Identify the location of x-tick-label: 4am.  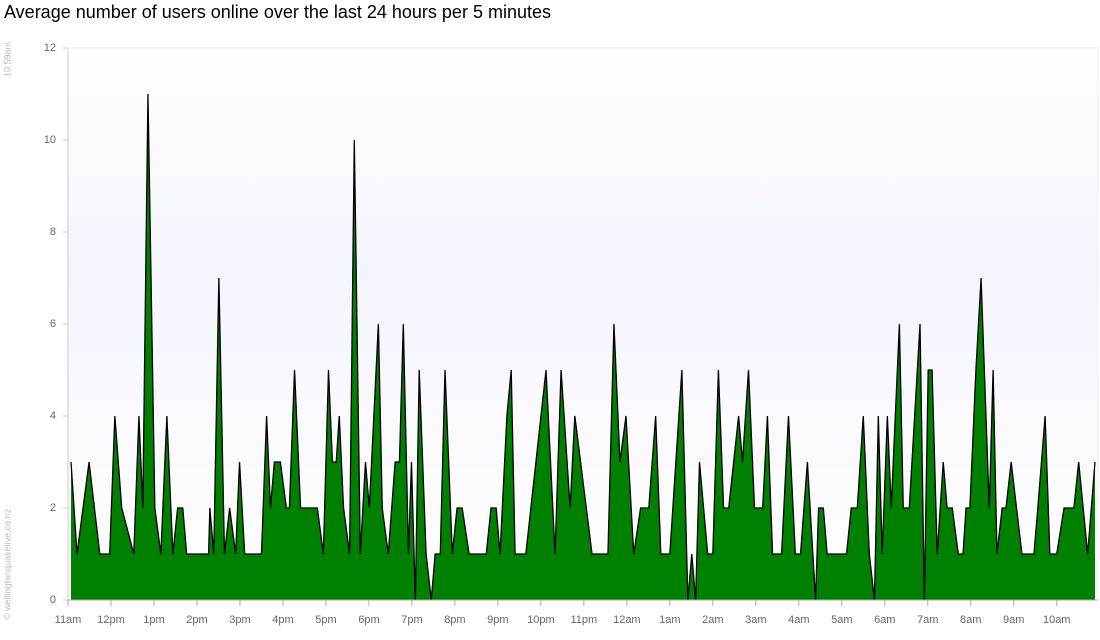
(798, 620).